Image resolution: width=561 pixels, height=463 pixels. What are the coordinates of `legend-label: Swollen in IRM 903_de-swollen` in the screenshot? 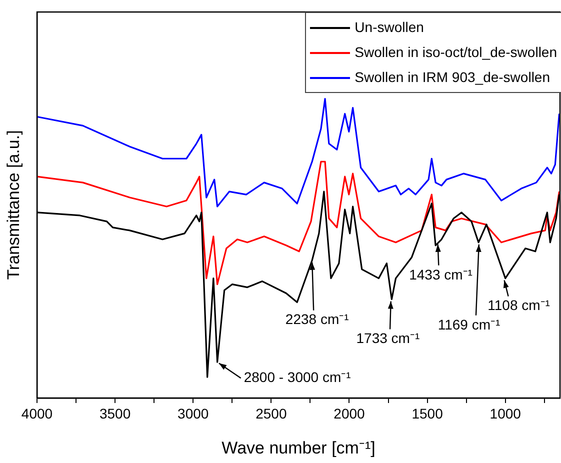 It's located at (452, 77).